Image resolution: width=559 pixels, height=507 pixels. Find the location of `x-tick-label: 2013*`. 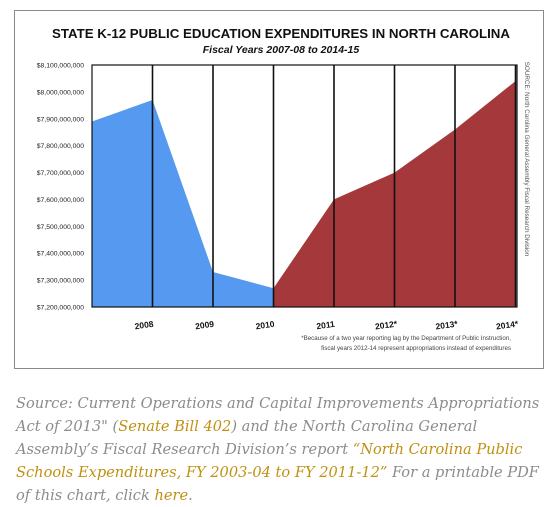

x-tick-label: 2013* is located at coordinates (447, 324).